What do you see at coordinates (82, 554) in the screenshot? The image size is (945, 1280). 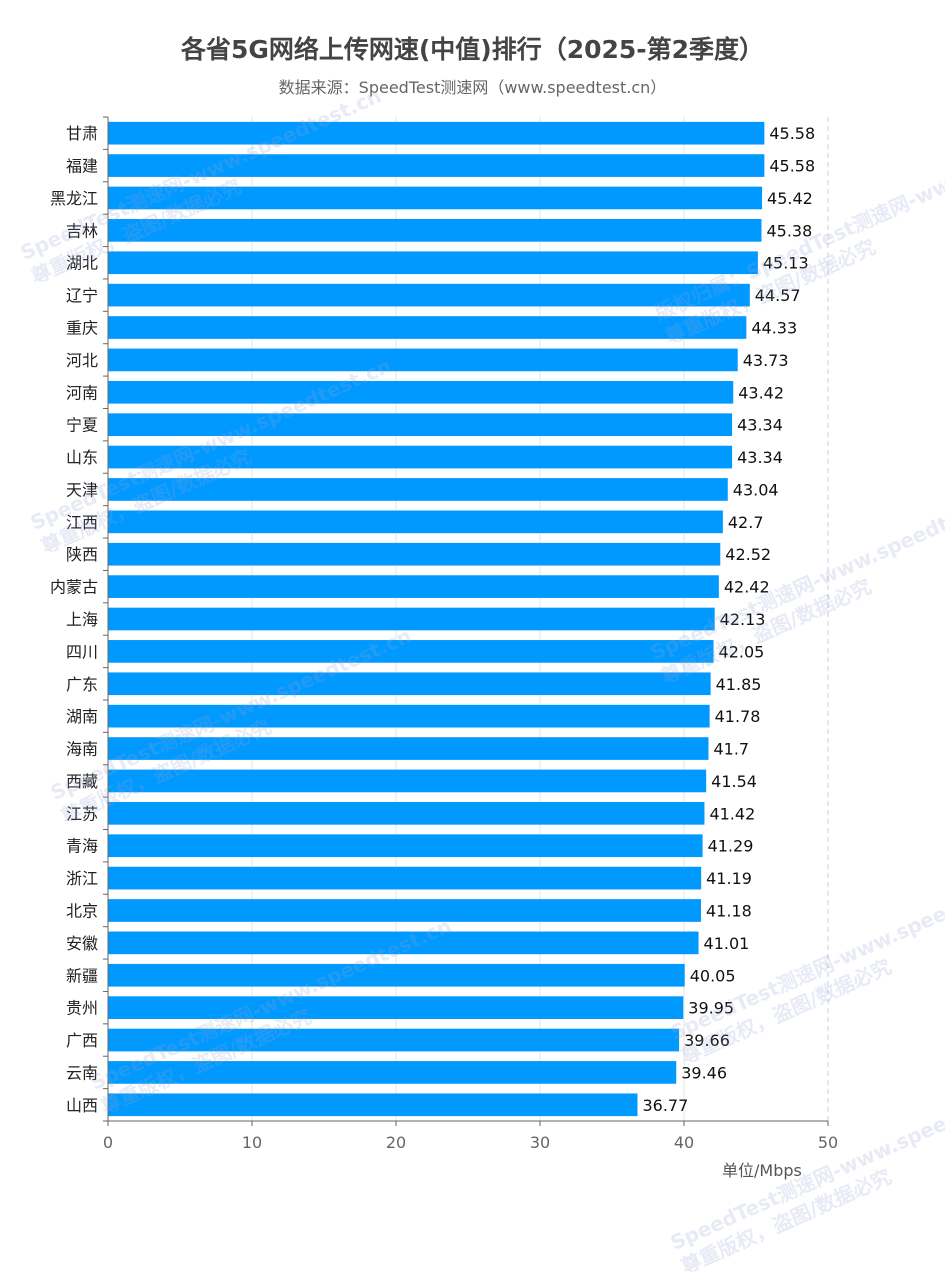 I see `category-label: 陕西` at bounding box center [82, 554].